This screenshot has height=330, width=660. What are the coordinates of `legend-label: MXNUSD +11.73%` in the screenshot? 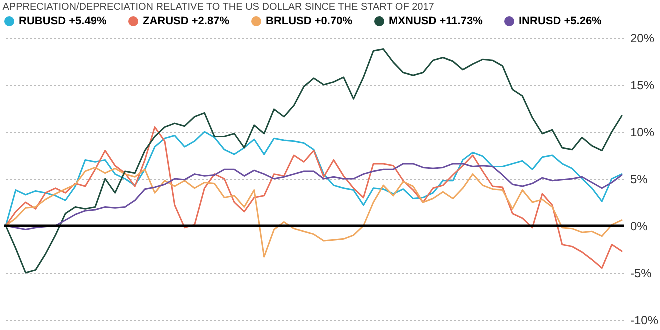 It's located at (436, 22).